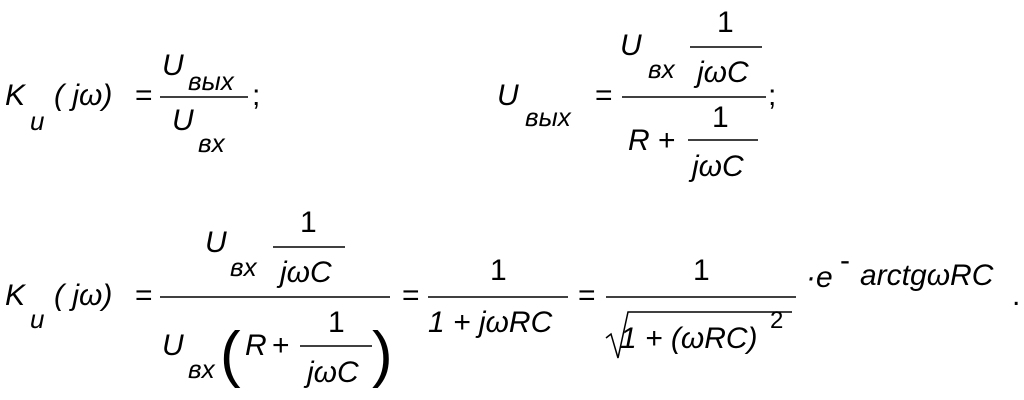  I want to click on symbol: ·e, so click(819, 277).